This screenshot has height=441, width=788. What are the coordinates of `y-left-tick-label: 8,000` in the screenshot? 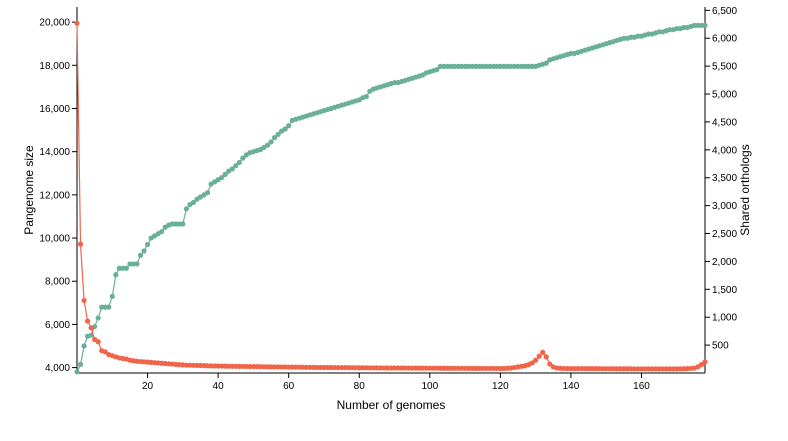 It's located at (57, 282).